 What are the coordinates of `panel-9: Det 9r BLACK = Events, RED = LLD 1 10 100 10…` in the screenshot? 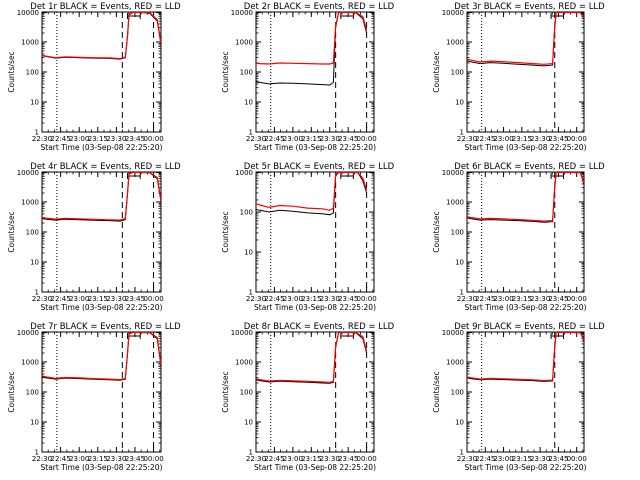 It's located at (518, 397).